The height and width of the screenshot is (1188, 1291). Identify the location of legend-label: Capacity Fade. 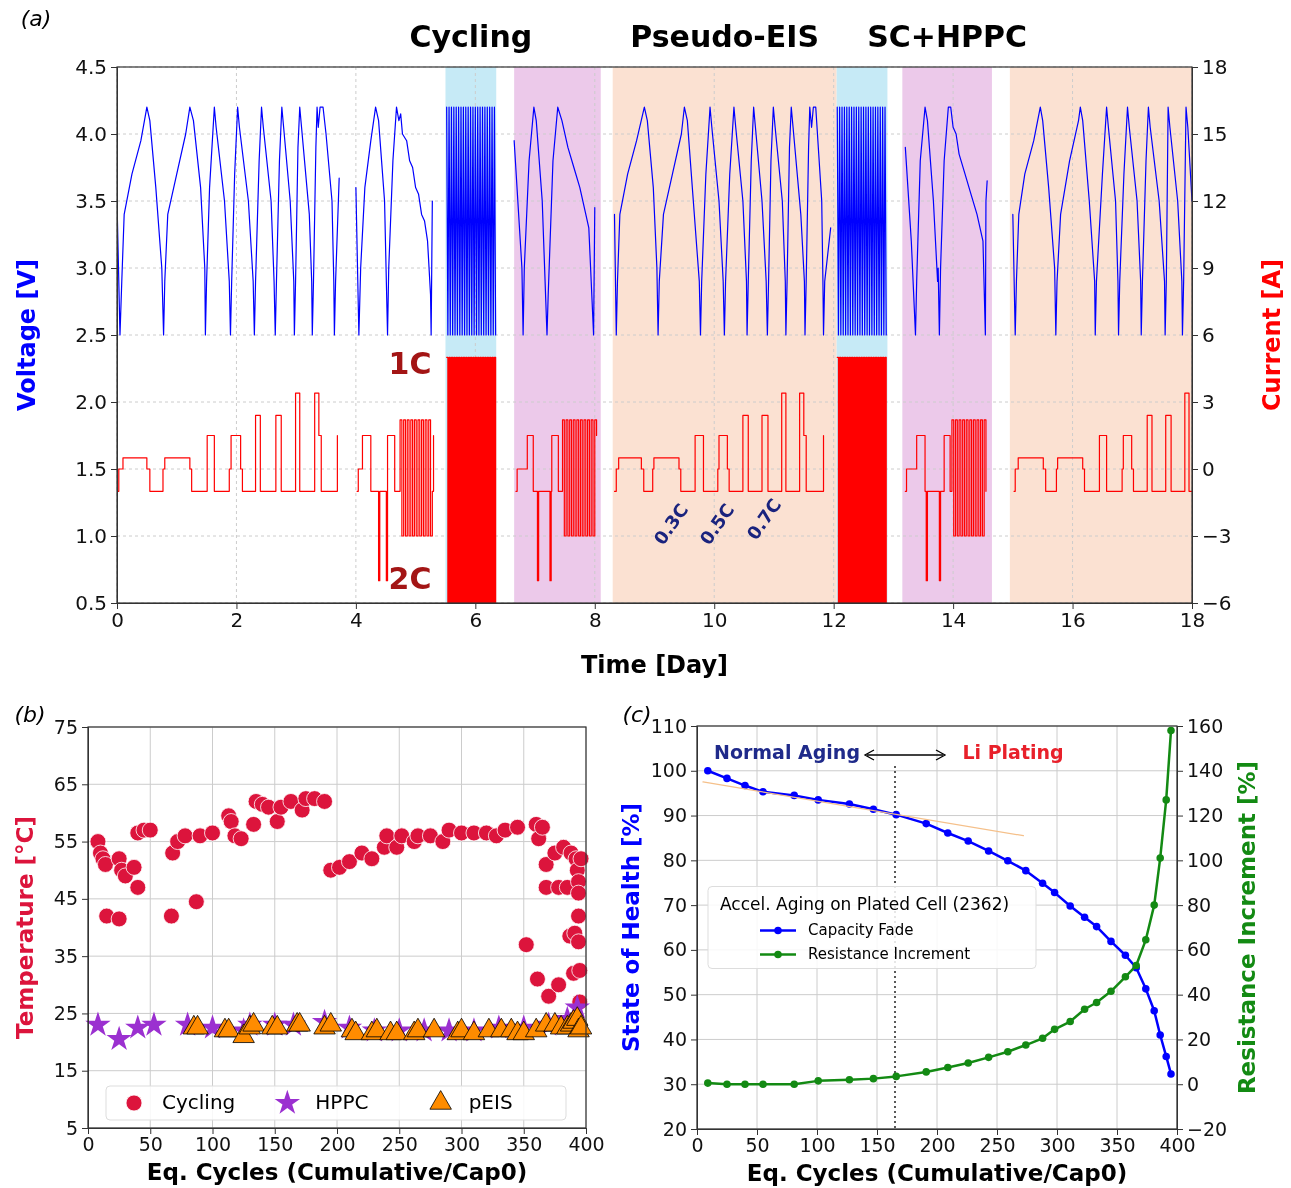
(861, 930).